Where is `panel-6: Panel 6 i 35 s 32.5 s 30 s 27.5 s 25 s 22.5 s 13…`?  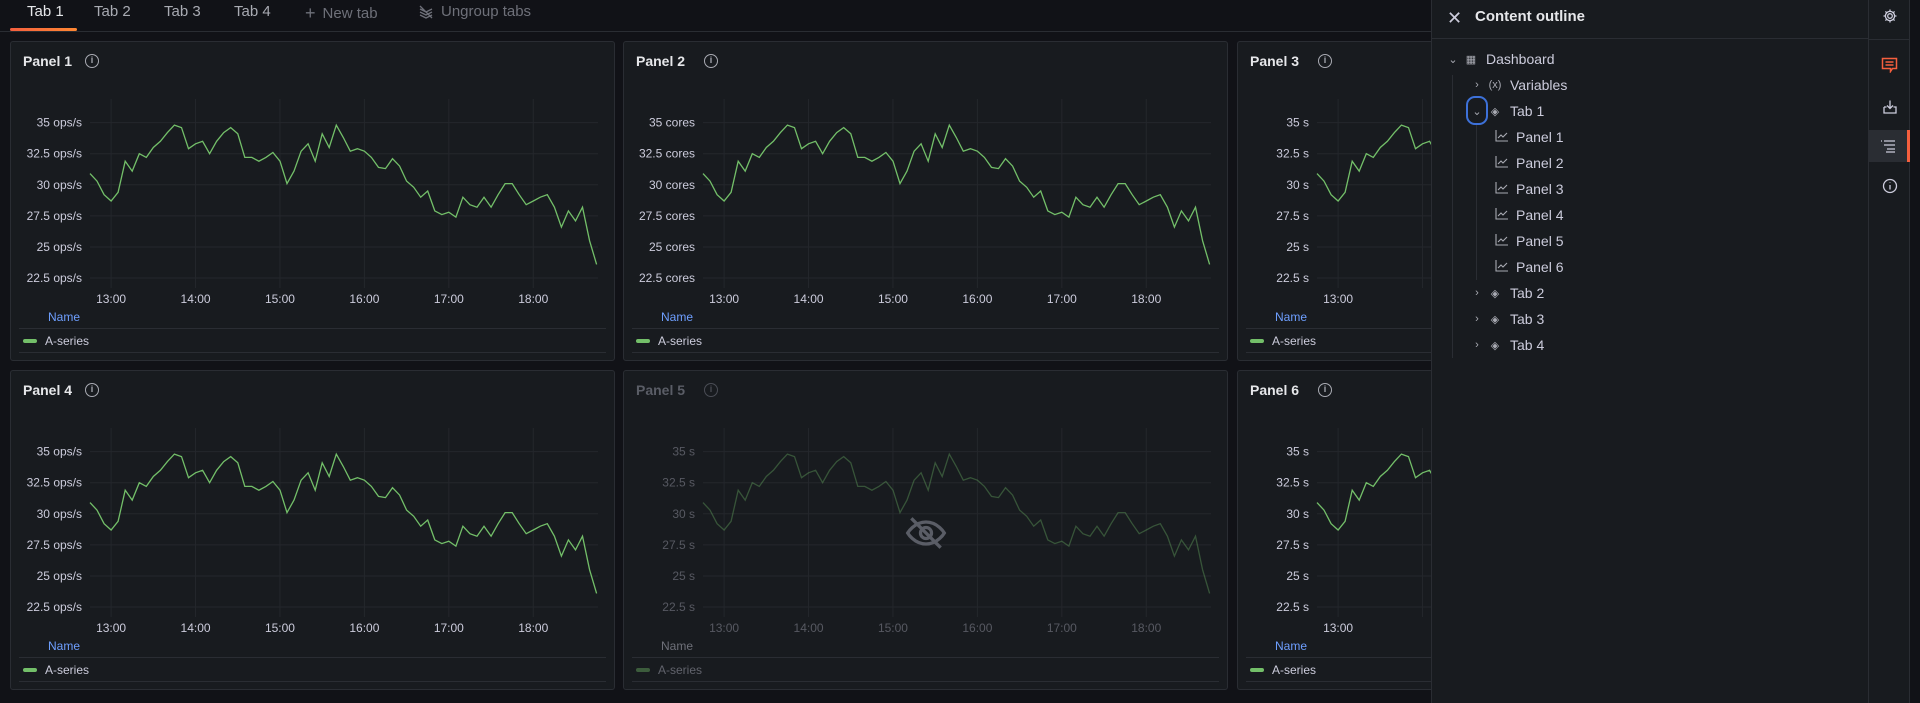 panel-6: Panel 6 i 35 s 32.5 s 30 s 27.5 s 25 s 22.5 s 13… is located at coordinates (1334, 530).